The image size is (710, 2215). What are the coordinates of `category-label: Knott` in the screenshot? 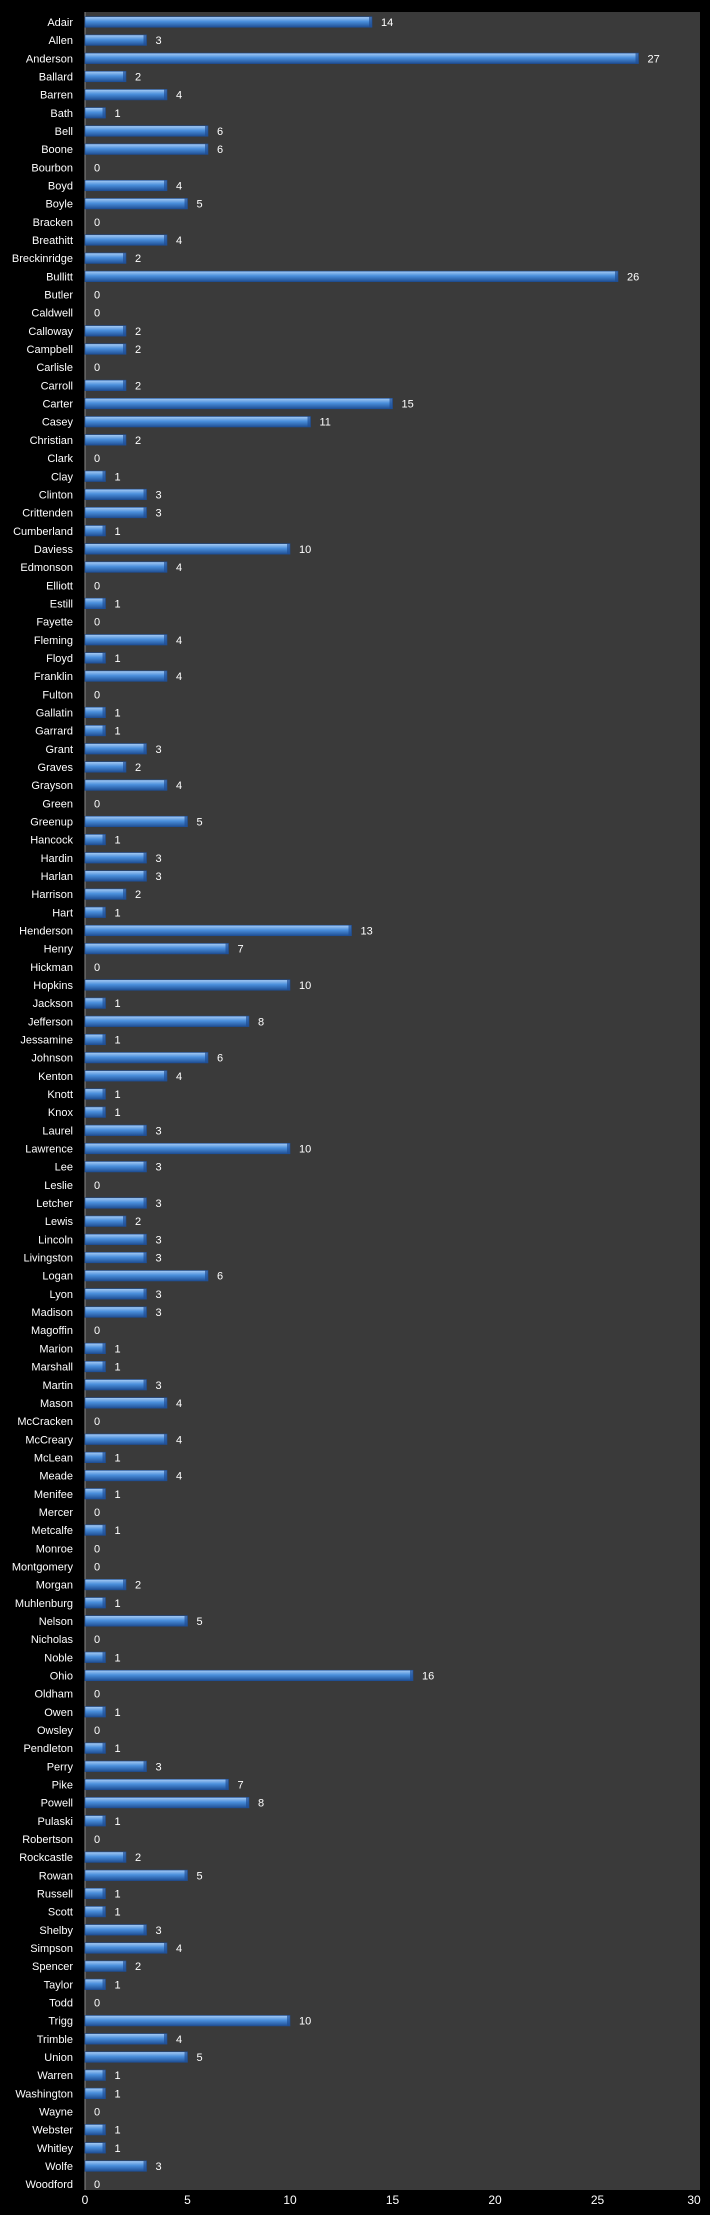 It's located at (60, 1095).